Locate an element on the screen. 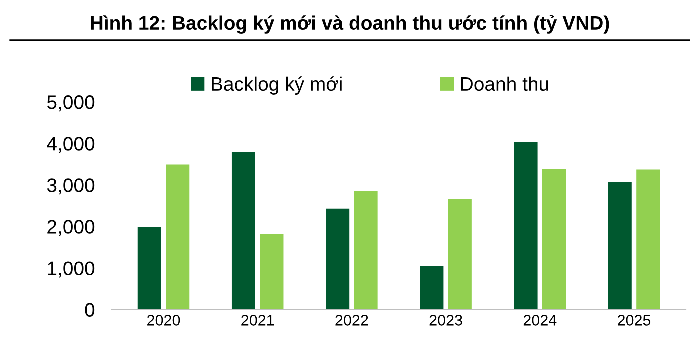  y-tick-label: 1,000 is located at coordinates (71, 270).